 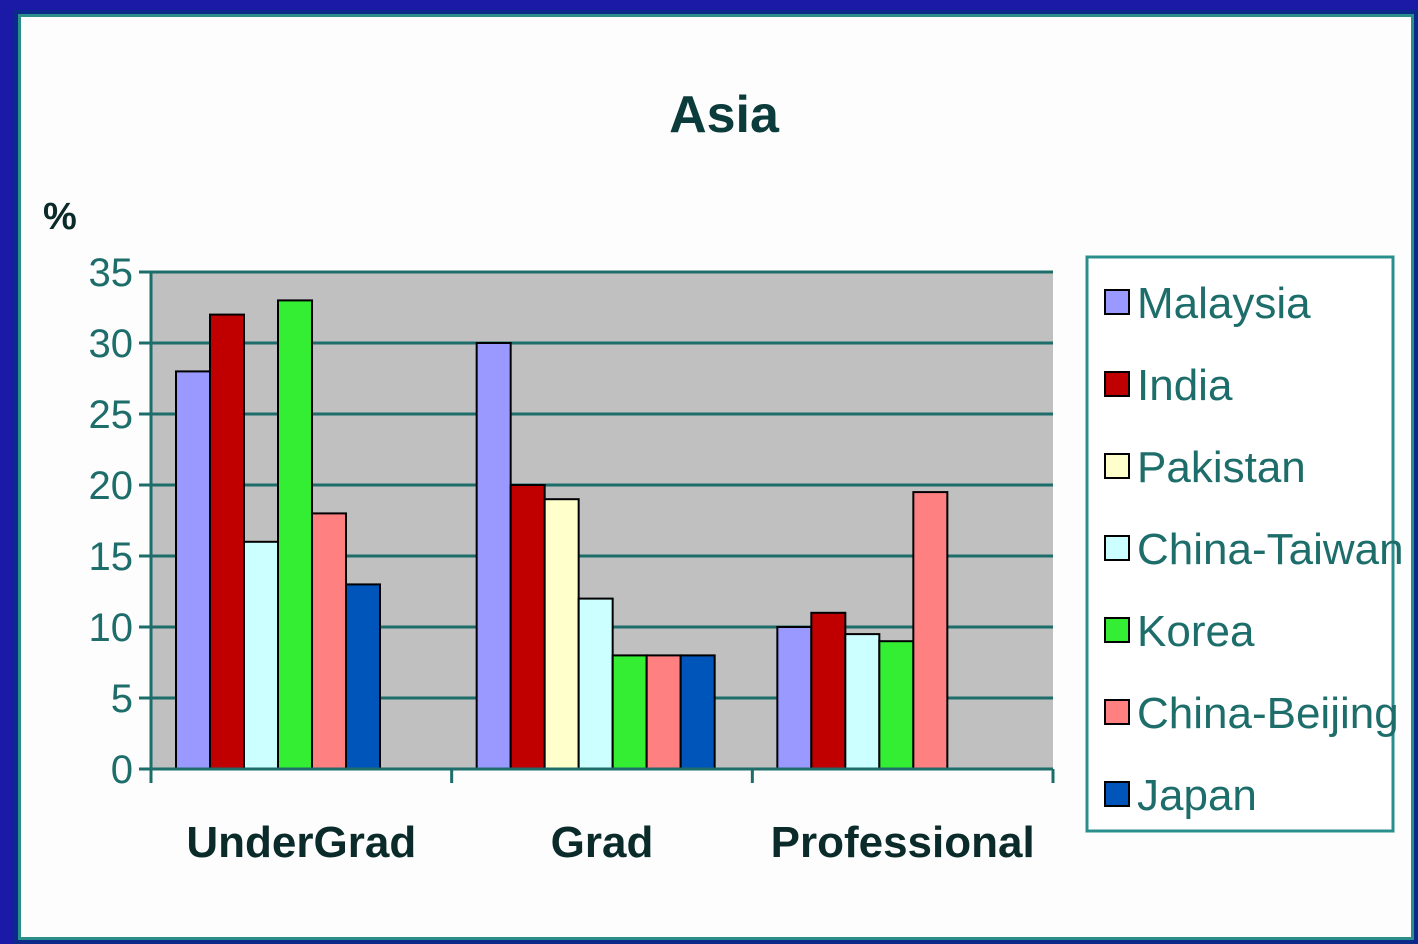 What do you see at coordinates (1185, 385) in the screenshot?
I see `legend-label: India` at bounding box center [1185, 385].